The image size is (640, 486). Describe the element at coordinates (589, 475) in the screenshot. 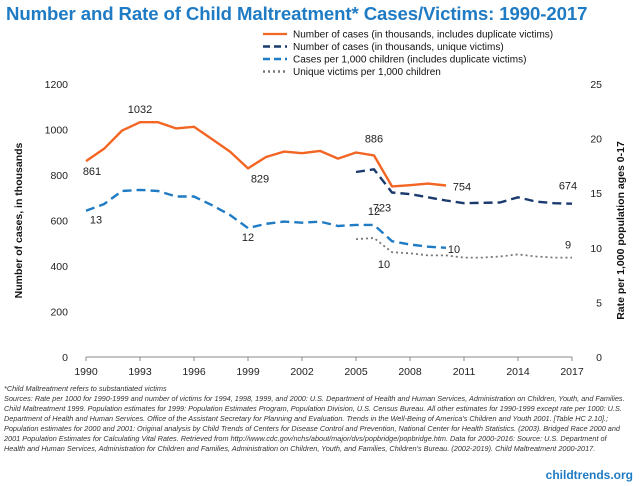

I see `brand-link: childtrends.org` at that location.